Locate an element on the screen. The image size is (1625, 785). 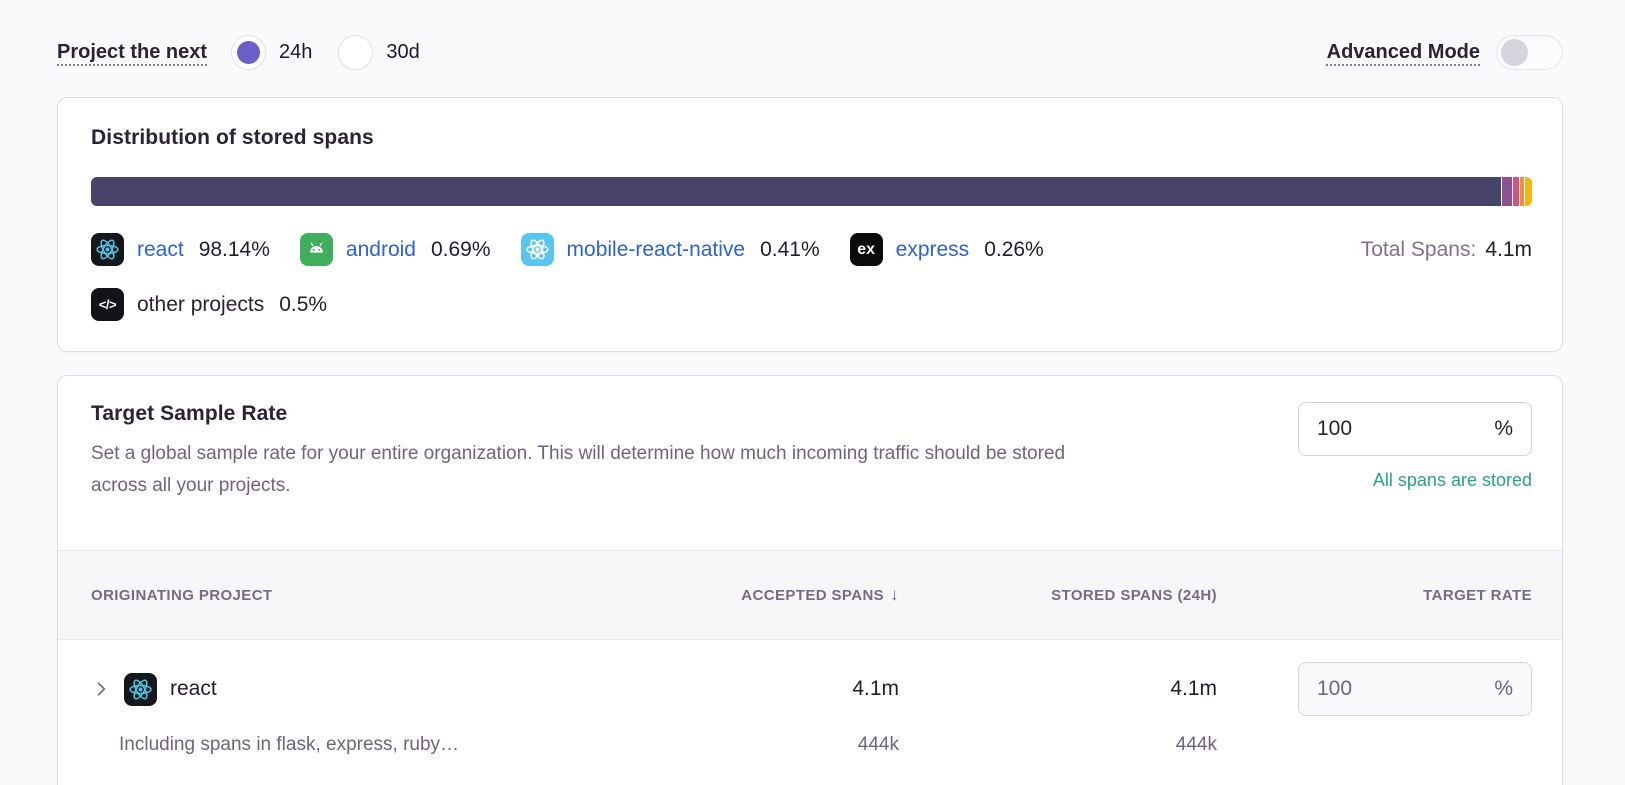
advanced-mode-label: Advanced Mode is located at coordinates (1403, 51).